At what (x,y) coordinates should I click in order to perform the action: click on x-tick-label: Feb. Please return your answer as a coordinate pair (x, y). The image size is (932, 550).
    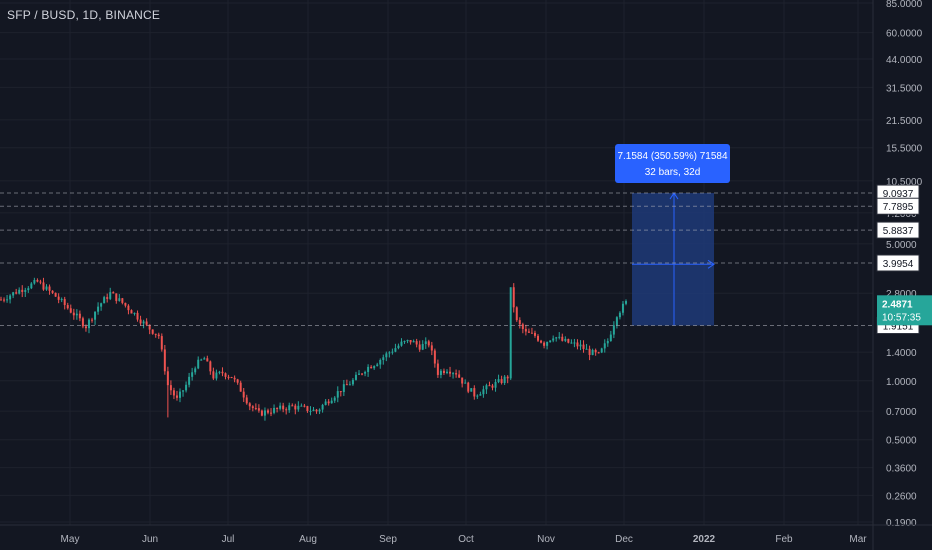
    Looking at the image, I should click on (784, 539).